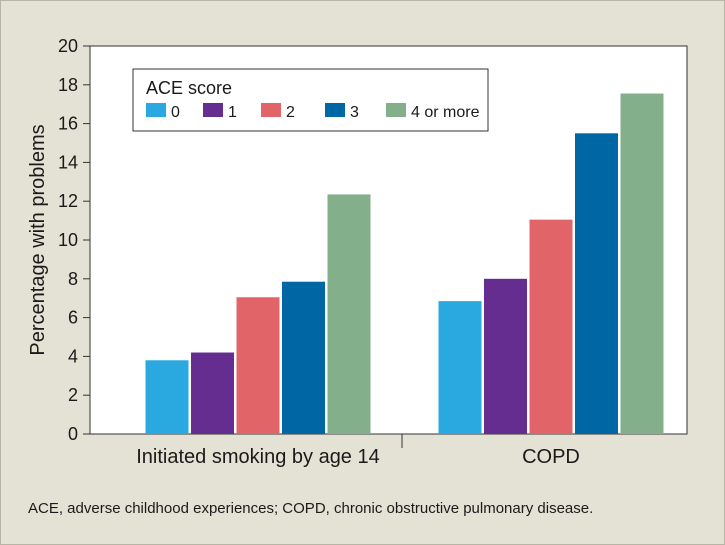  What do you see at coordinates (68, 201) in the screenshot?
I see `y-tick-label: 12` at bounding box center [68, 201].